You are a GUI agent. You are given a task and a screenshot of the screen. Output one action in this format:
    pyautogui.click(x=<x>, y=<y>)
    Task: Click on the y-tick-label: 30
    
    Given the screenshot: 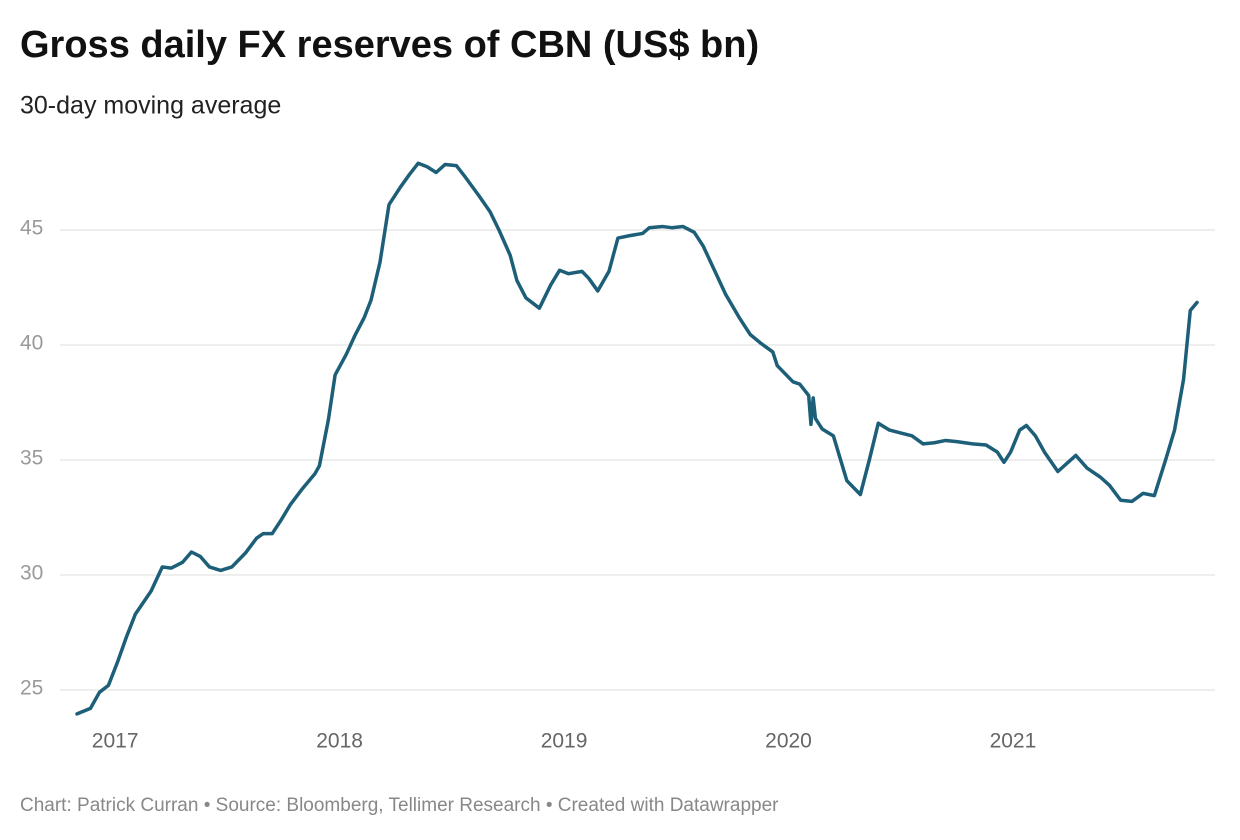 What is the action you would take?
    pyautogui.click(x=31, y=573)
    